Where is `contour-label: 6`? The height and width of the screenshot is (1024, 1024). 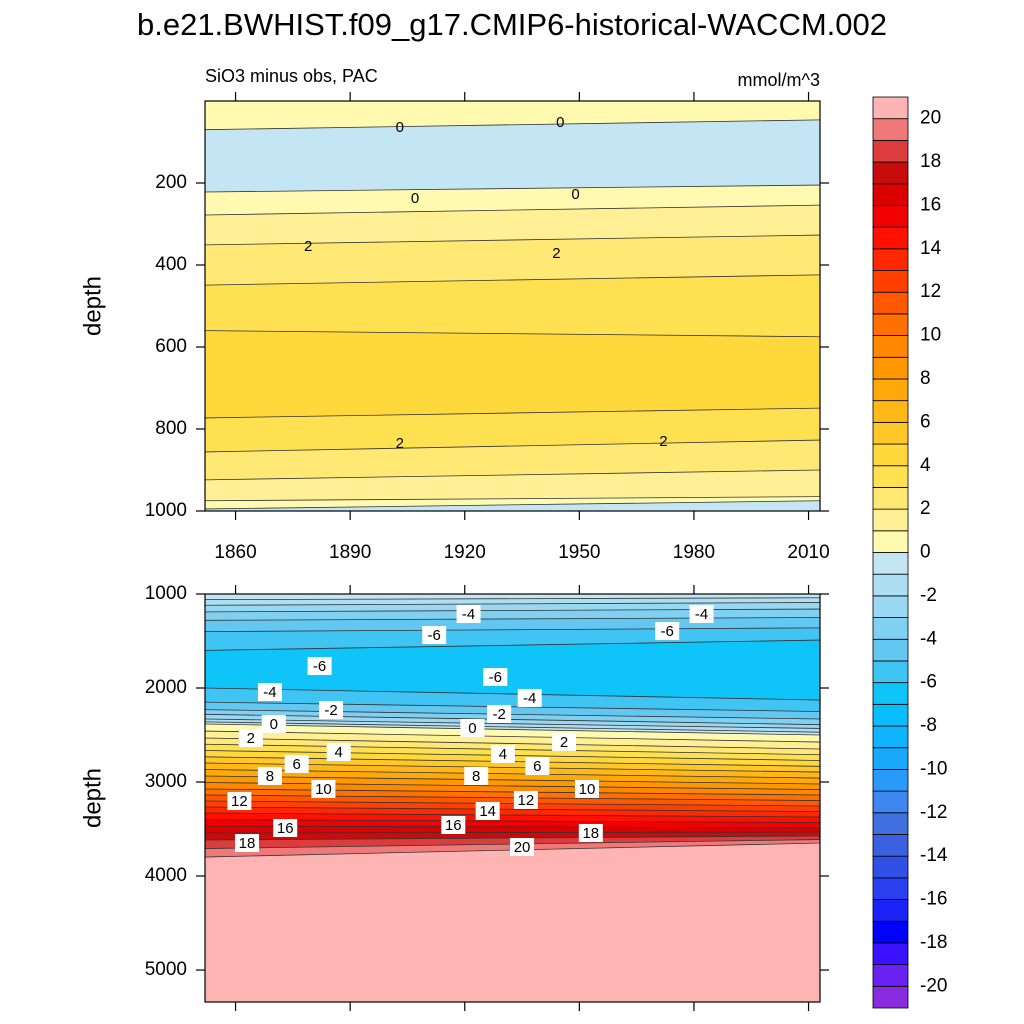 contour-label: 6 is located at coordinates (537, 766).